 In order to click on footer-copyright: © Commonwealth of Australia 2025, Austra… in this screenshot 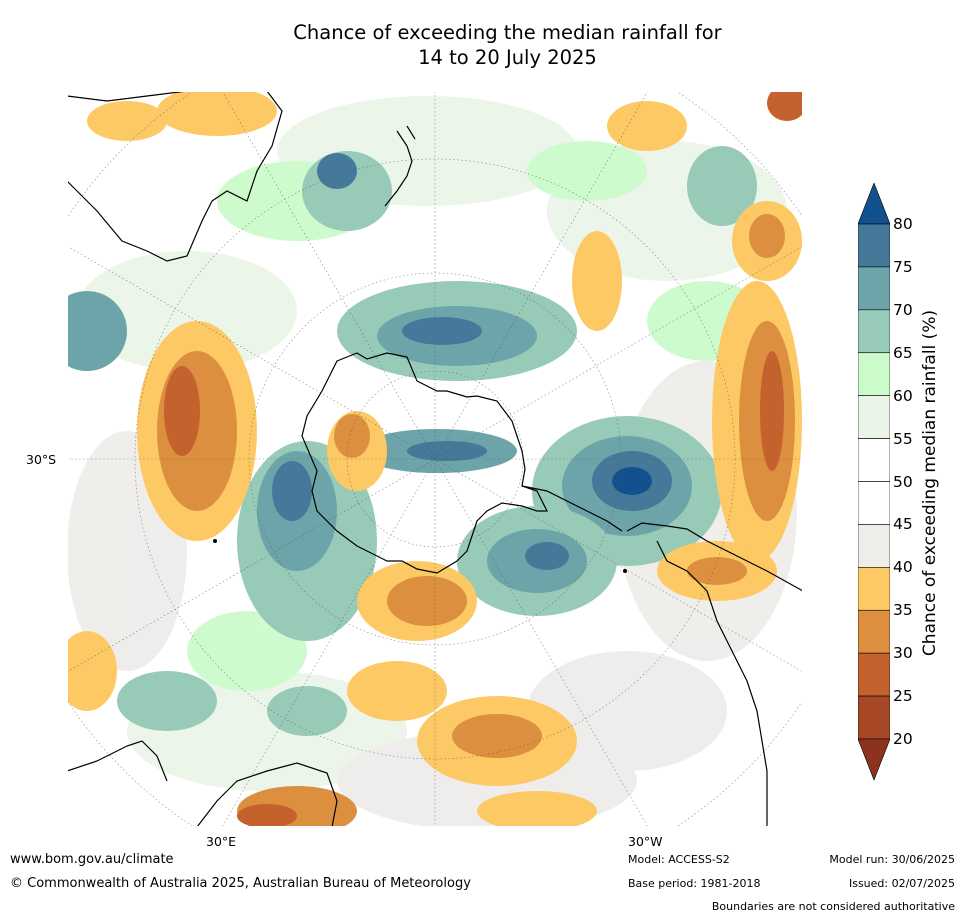, I will do `click(240, 883)`.